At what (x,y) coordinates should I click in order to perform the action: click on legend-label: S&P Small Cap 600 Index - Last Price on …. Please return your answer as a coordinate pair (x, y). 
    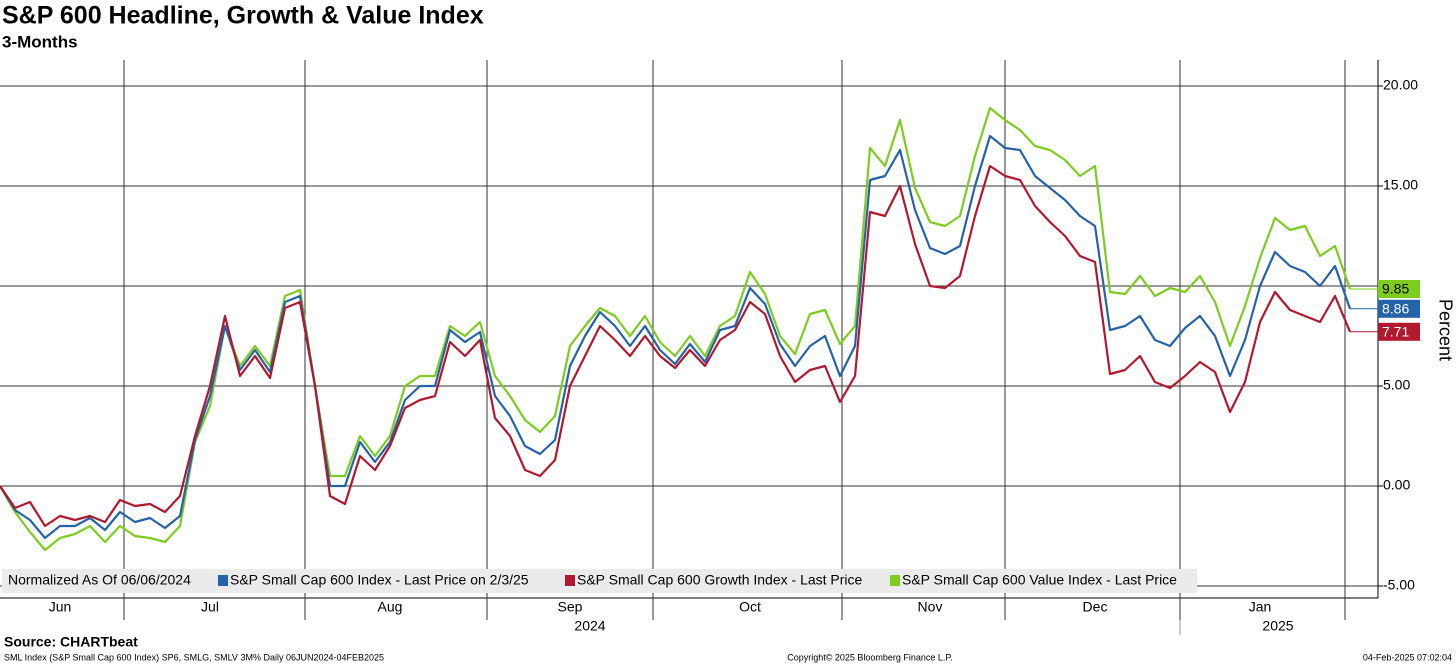
    Looking at the image, I should click on (379, 580).